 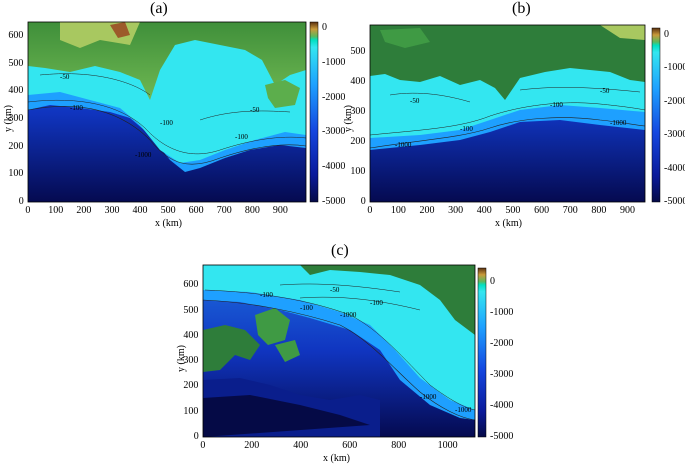 What do you see at coordinates (120, 30) in the screenshot?
I see `panel-a-mountain` at bounding box center [120, 30].